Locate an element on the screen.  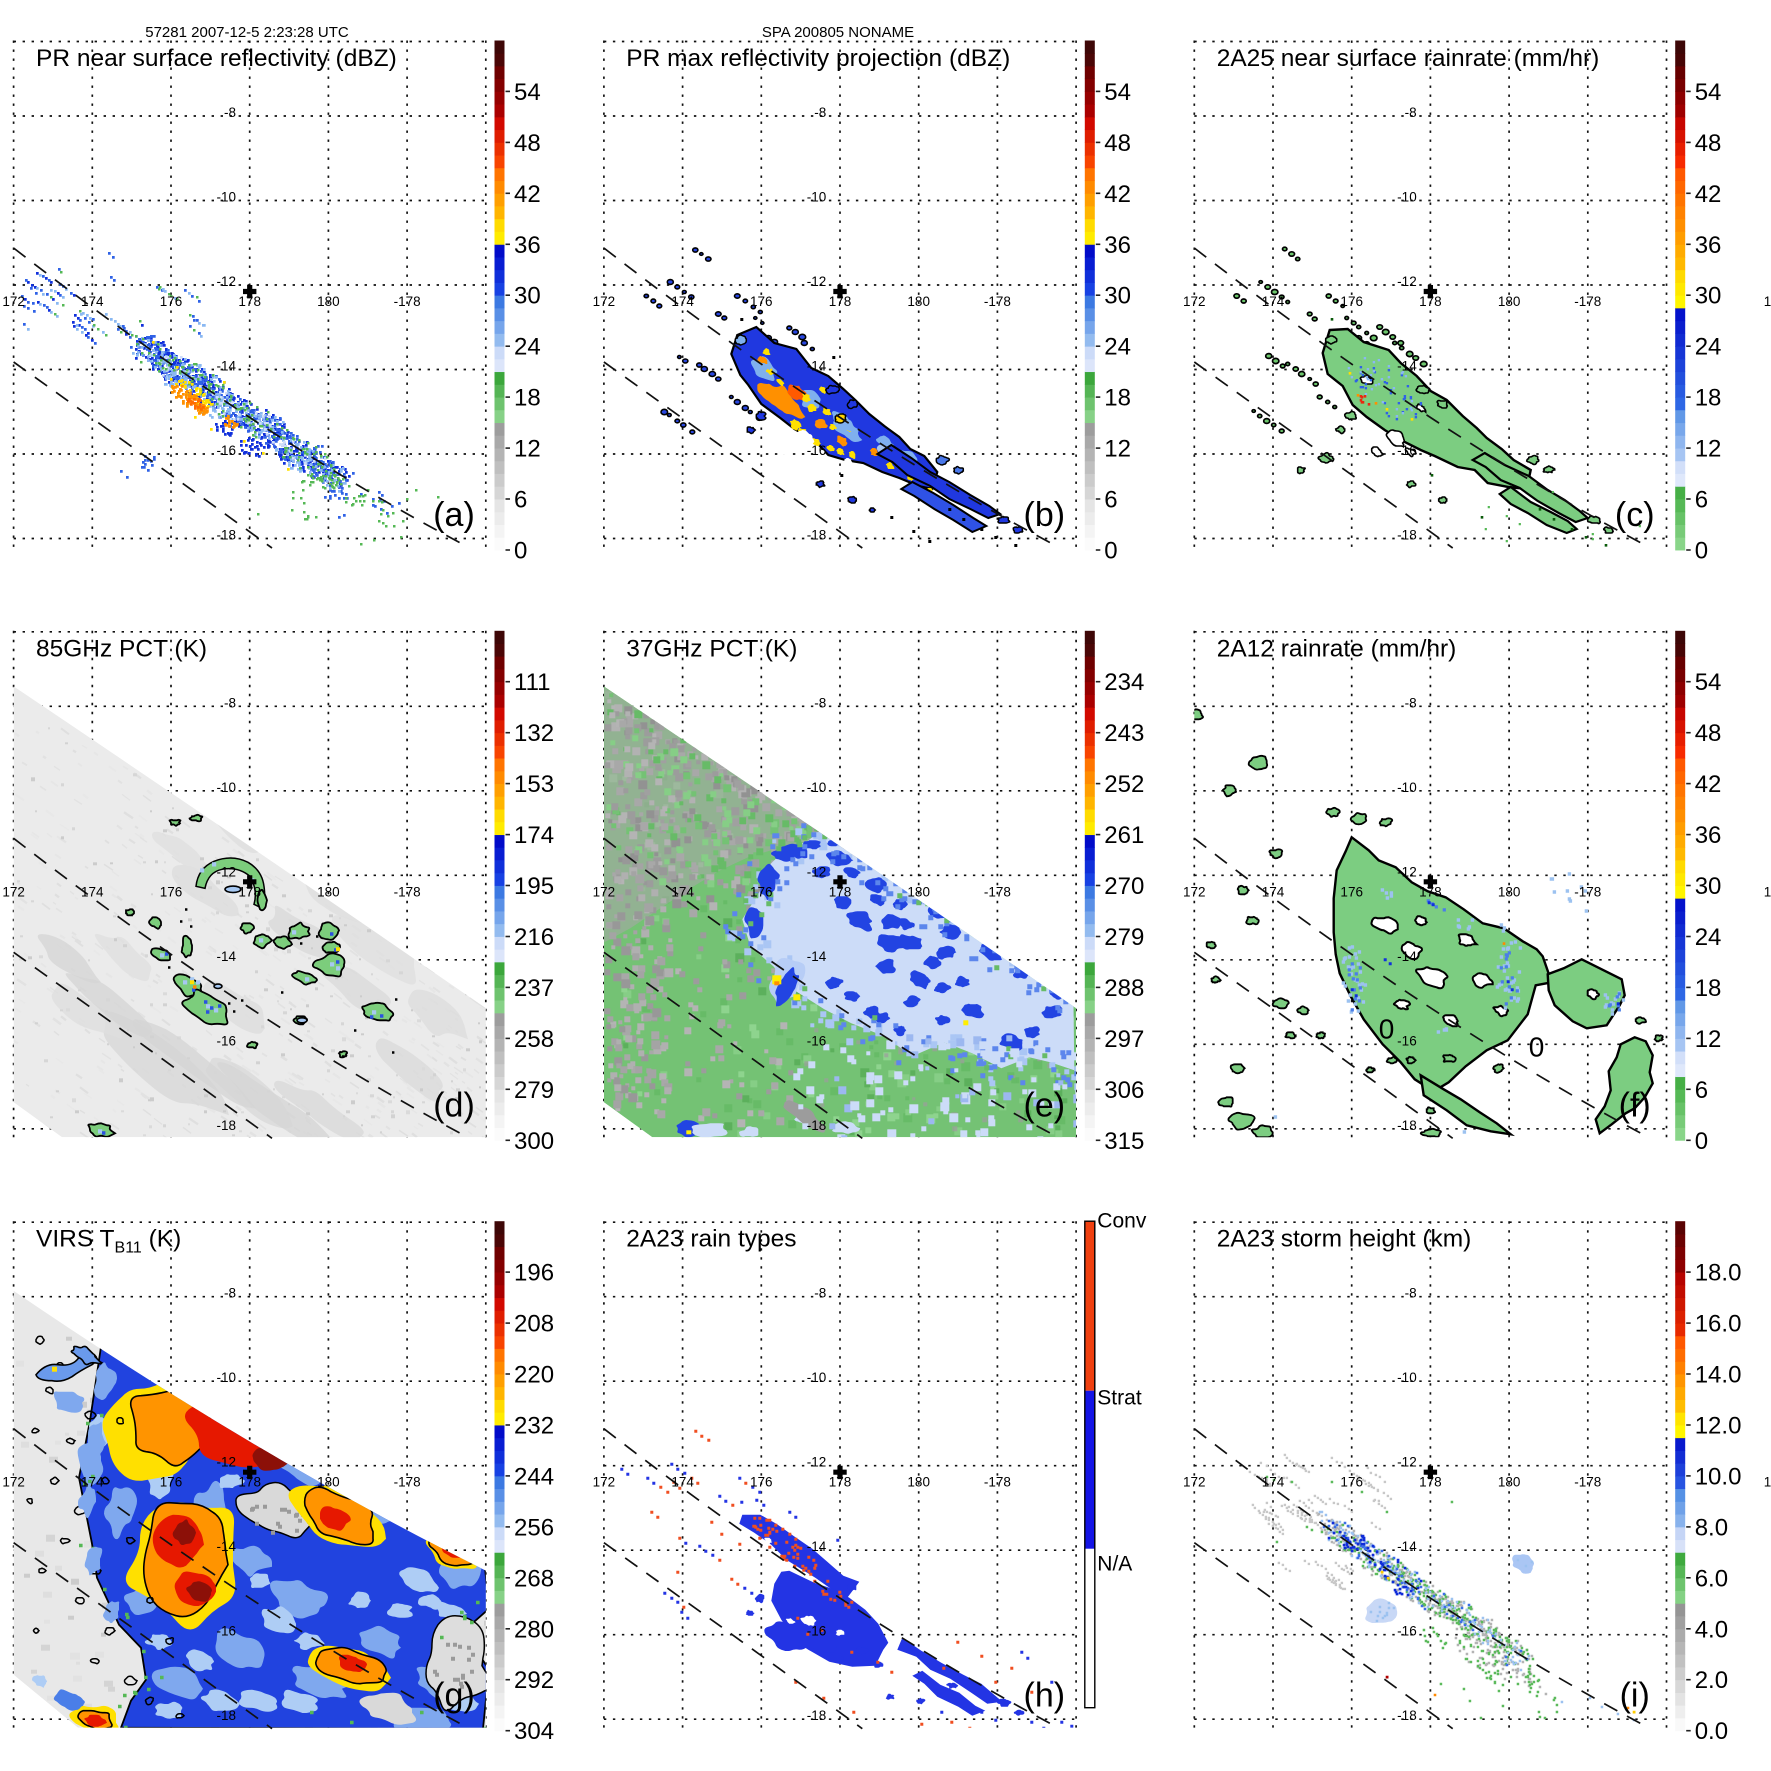
svg-text: 280 is located at coordinates (534, 1629).